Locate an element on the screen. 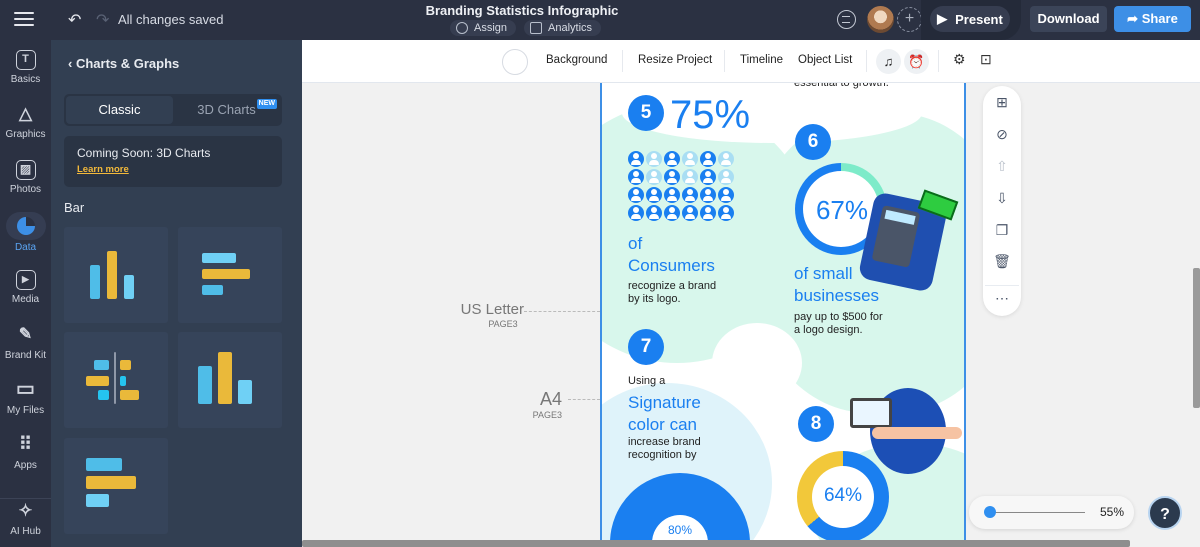 This screenshot has width=1200, height=547. stat7-value: 80% is located at coordinates (680, 530).